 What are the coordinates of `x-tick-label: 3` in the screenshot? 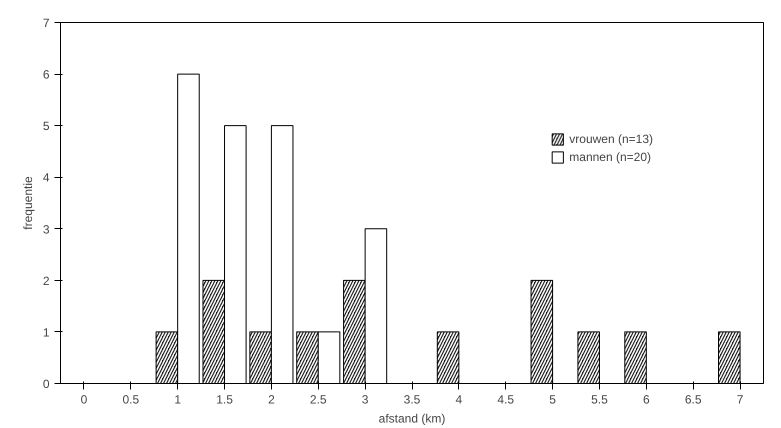 It's located at (365, 399).